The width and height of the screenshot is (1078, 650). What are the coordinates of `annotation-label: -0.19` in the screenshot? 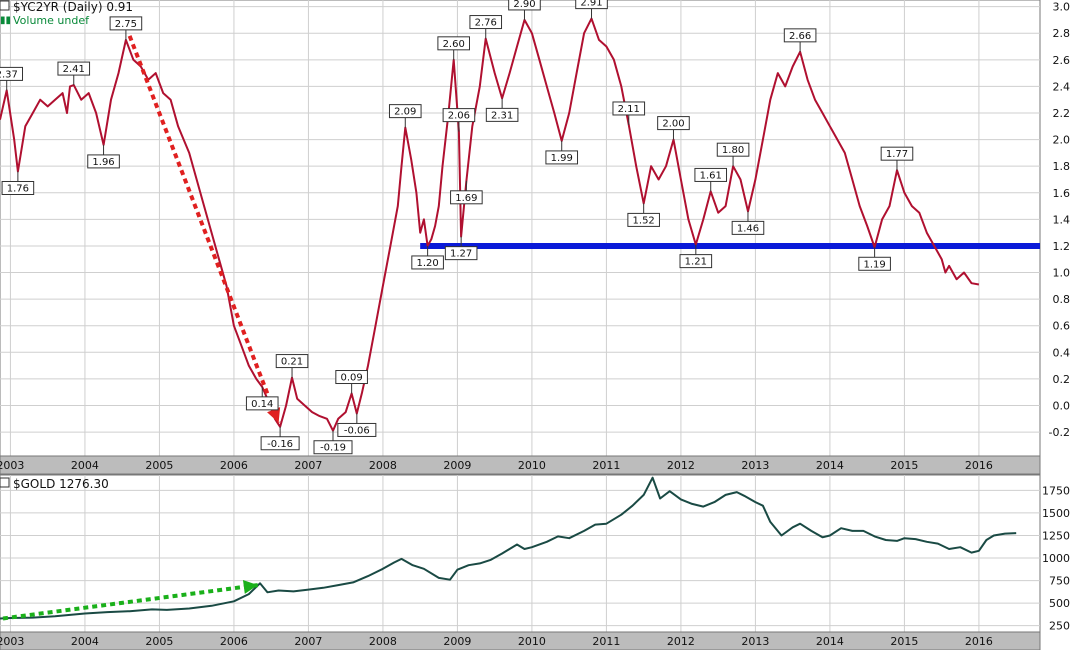 It's located at (333, 448).